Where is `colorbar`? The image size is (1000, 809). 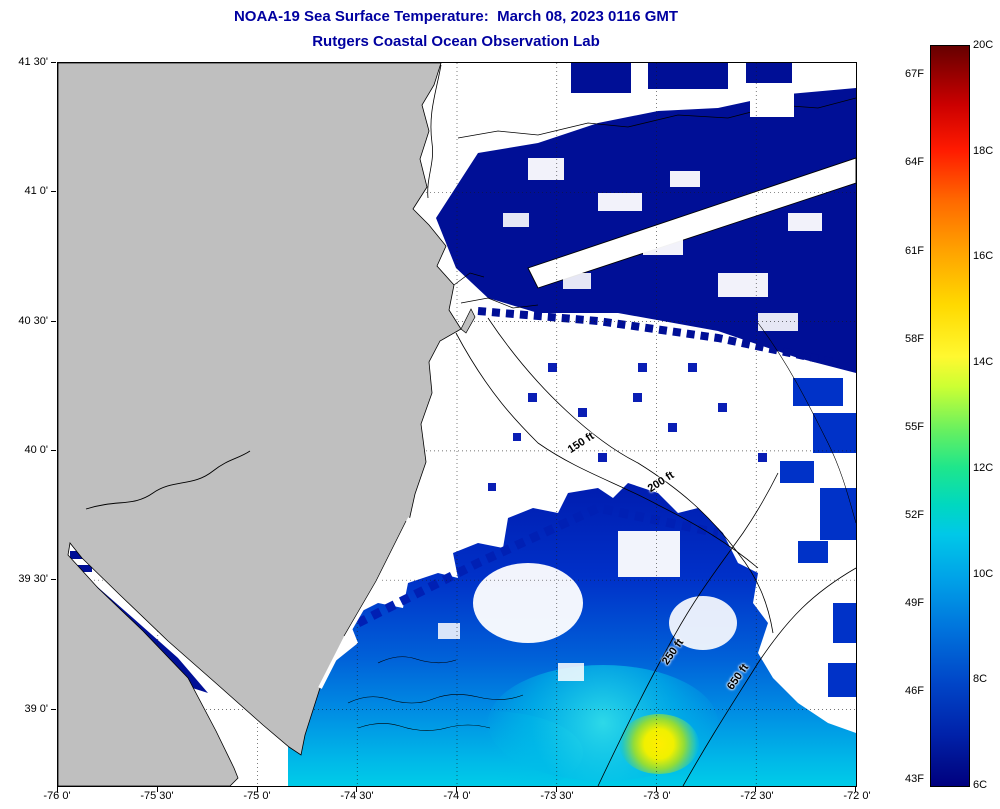 colorbar is located at coordinates (950, 416).